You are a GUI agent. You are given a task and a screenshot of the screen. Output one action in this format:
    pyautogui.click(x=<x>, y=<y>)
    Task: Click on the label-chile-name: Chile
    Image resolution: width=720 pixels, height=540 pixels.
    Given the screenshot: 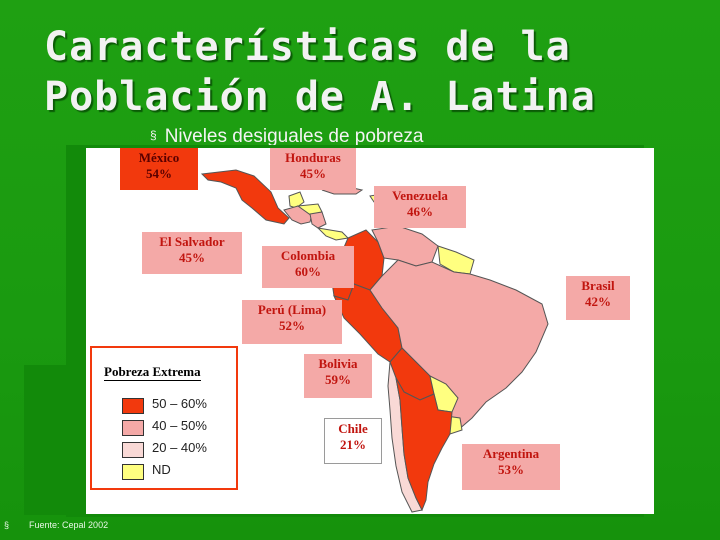 What is the action you would take?
    pyautogui.click(x=353, y=428)
    